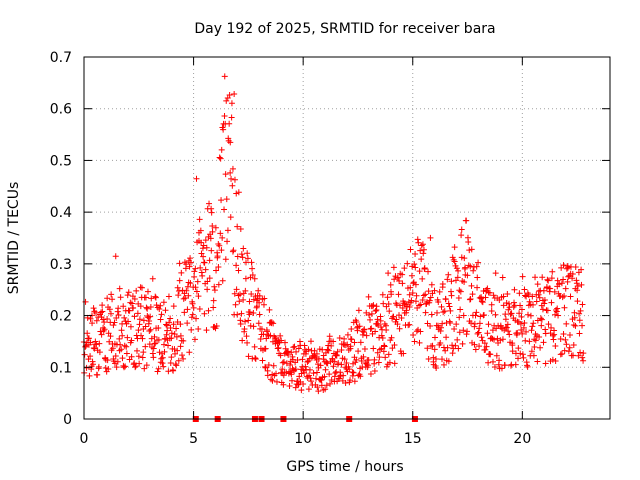  I want to click on y-tick-label: 0.3, so click(61, 265).